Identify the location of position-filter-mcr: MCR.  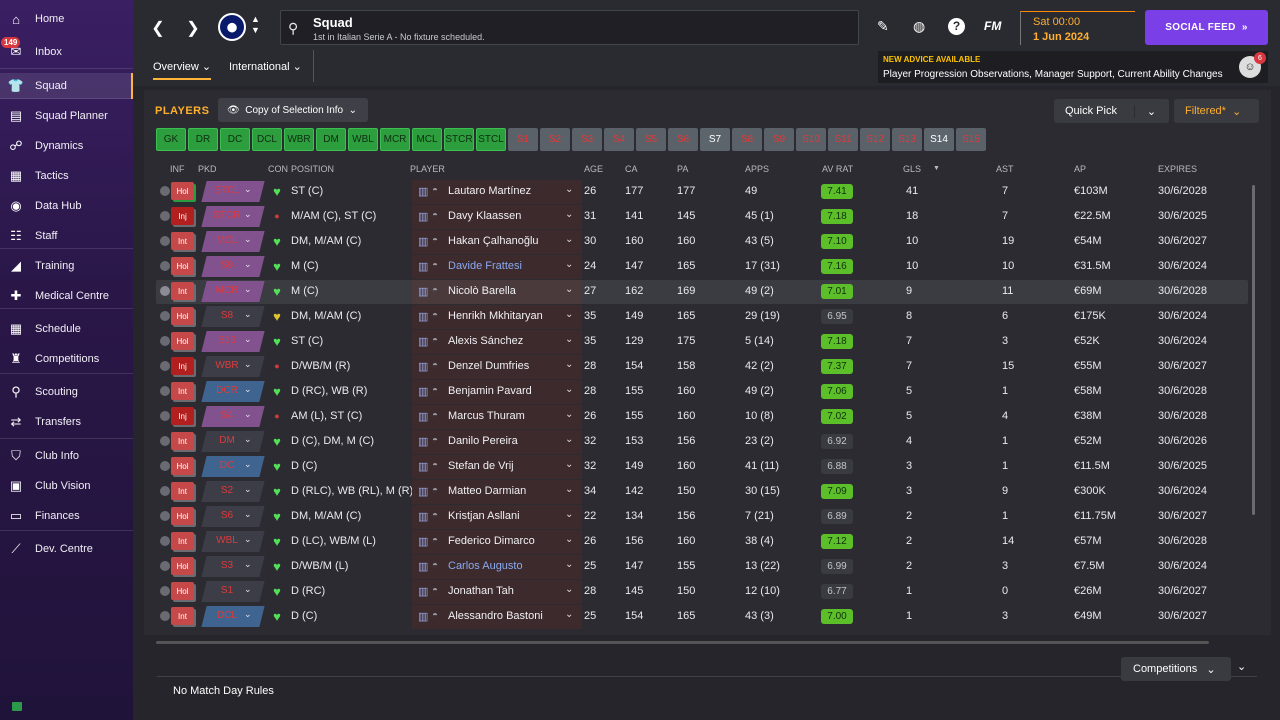
(395, 139).